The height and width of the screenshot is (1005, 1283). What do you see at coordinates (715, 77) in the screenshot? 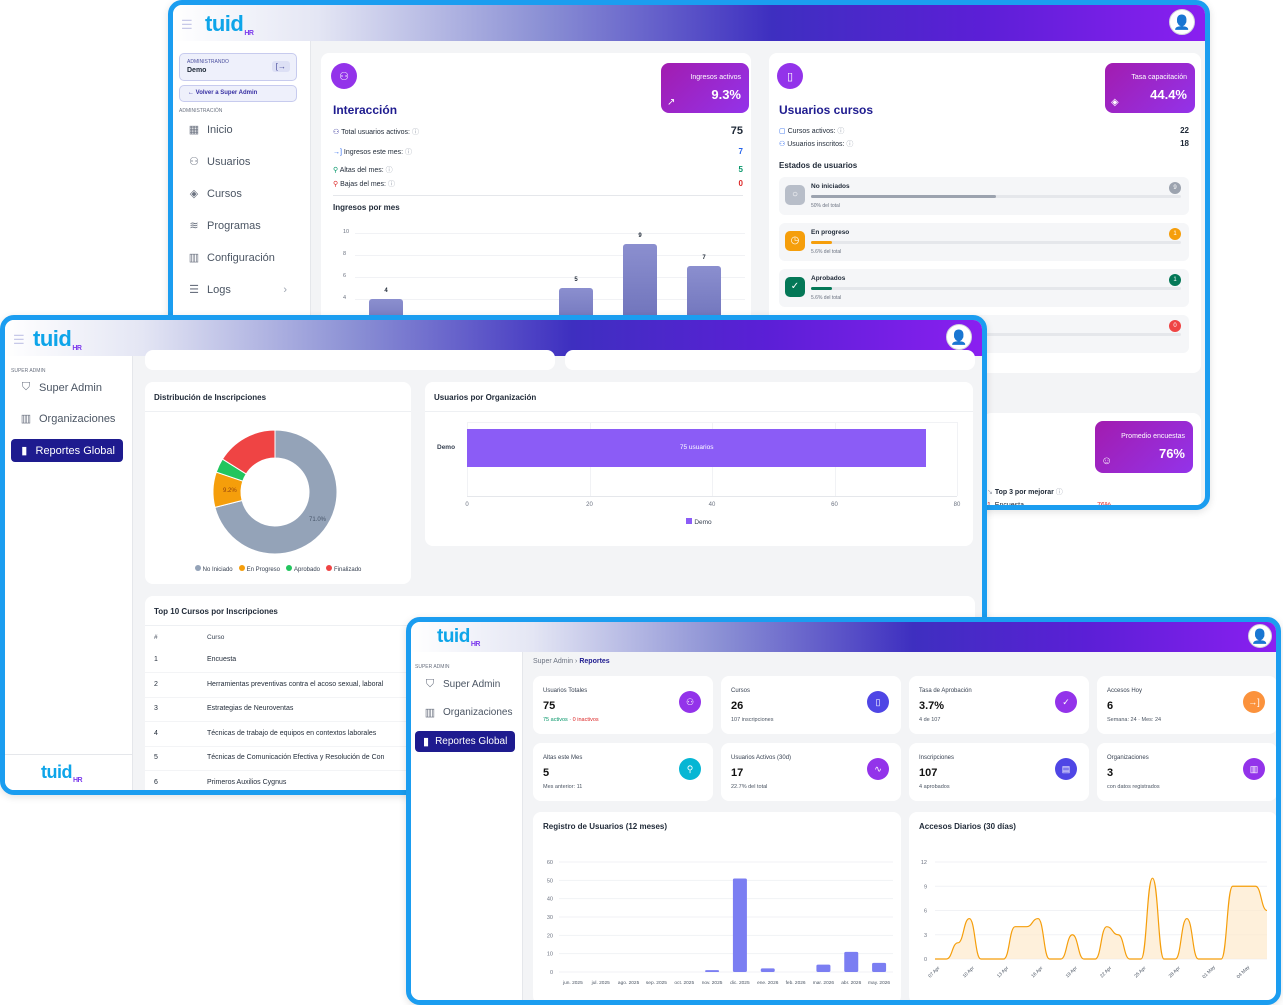
I see `kpi-label: Ingresos activos` at bounding box center [715, 77].